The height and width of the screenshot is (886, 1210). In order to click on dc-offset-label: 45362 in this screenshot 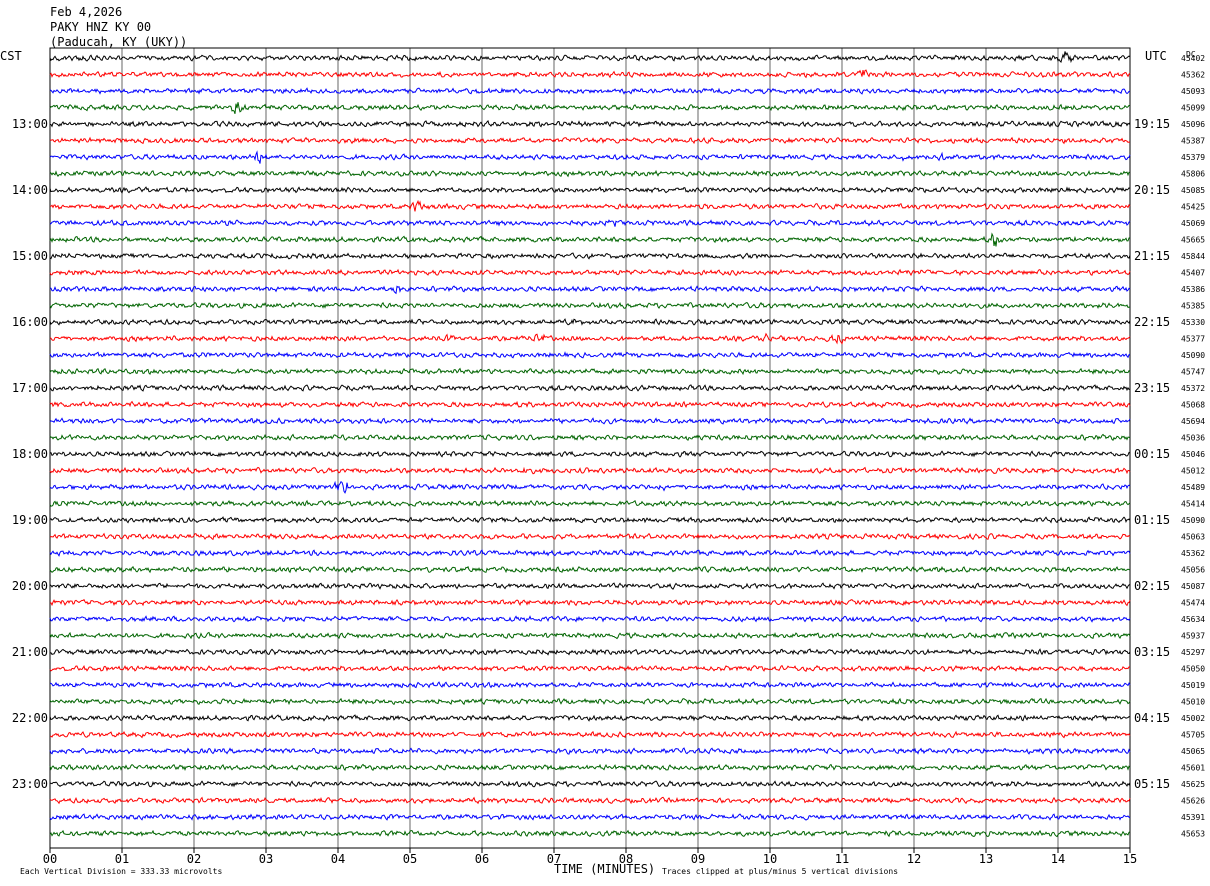, I will do `click(1193, 75)`.